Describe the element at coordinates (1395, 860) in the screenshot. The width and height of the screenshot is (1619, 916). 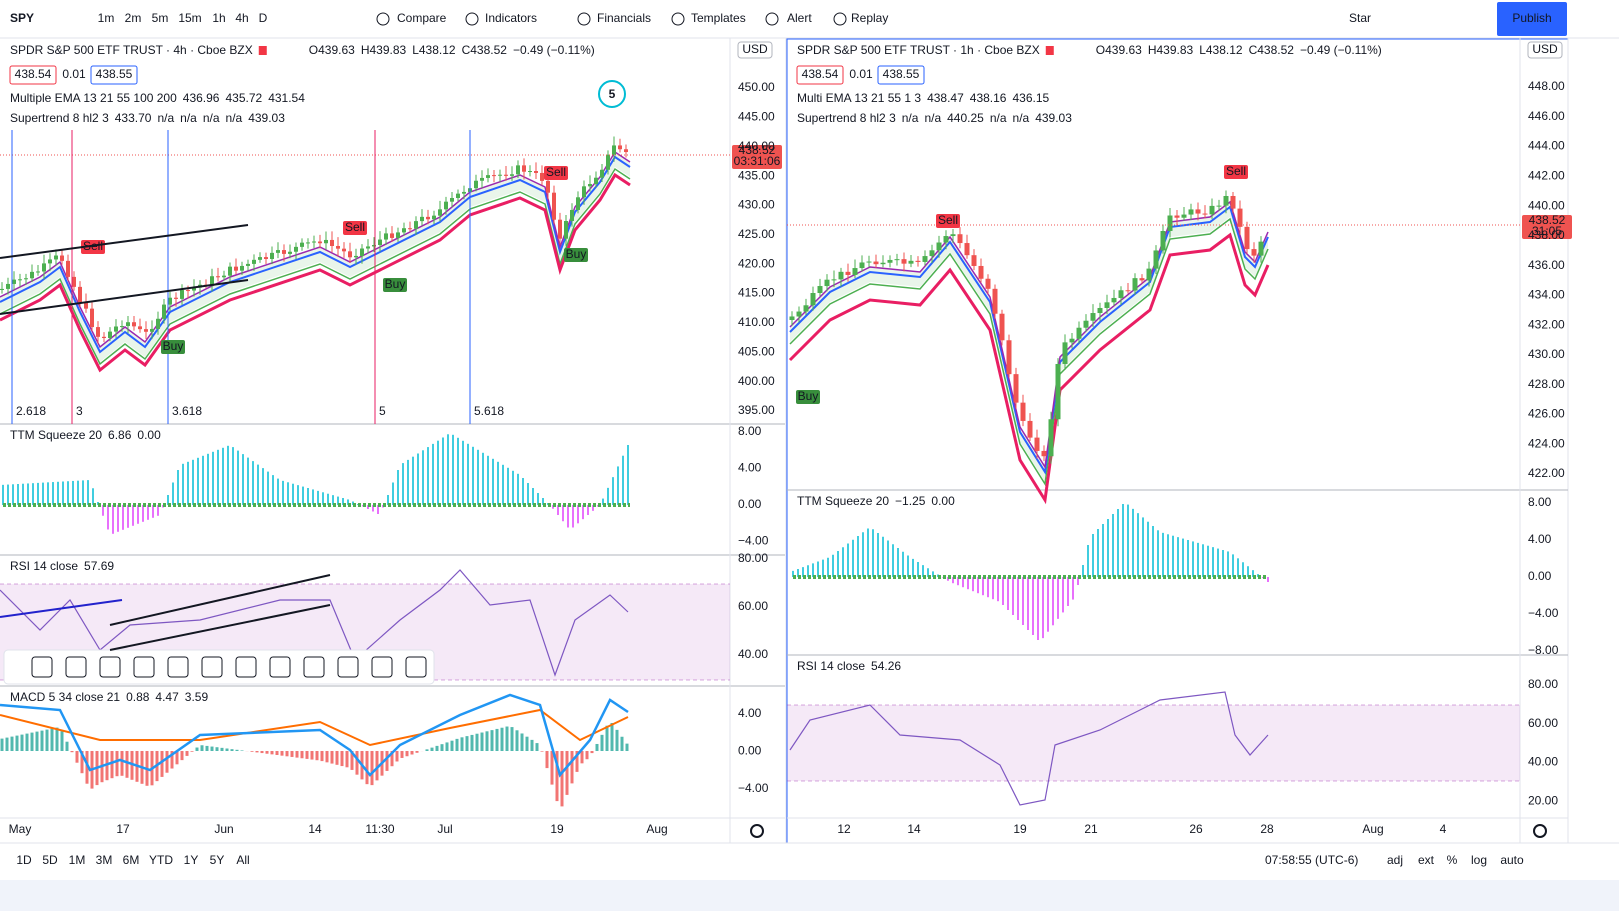
I see `scale-option: adj` at that location.